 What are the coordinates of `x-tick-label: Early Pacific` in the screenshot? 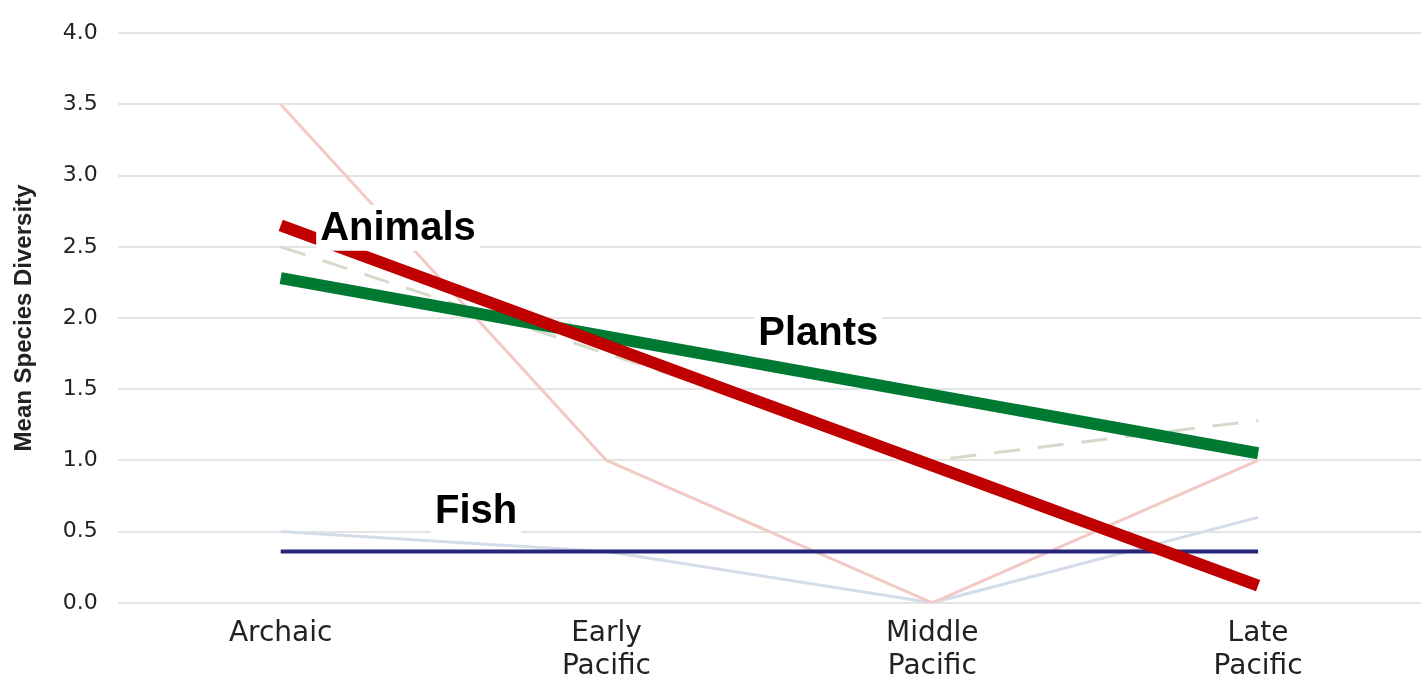 It's located at (606, 648).